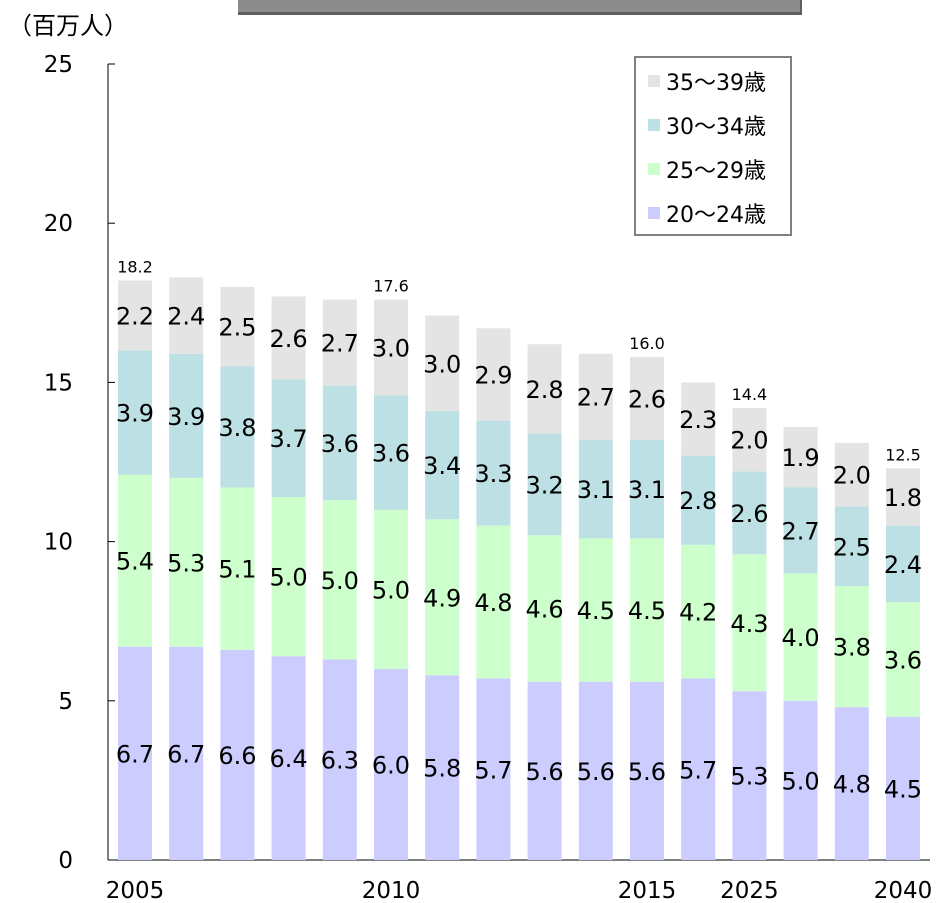  What do you see at coordinates (391, 890) in the screenshot?
I see `x-tick-label: 2010` at bounding box center [391, 890].